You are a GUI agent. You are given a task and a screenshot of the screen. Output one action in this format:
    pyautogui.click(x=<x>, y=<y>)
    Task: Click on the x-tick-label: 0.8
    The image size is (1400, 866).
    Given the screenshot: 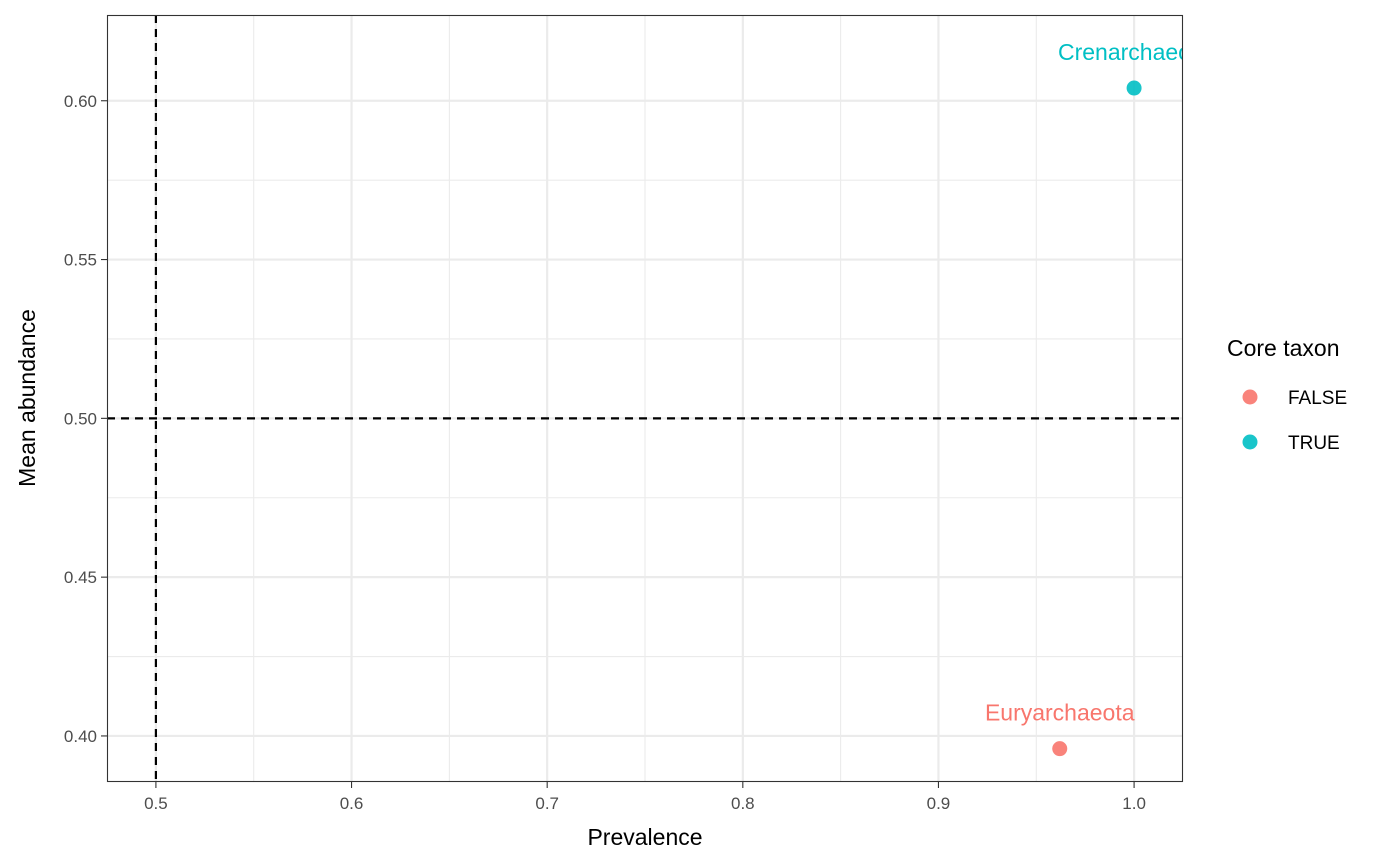 What is the action you would take?
    pyautogui.click(x=743, y=803)
    